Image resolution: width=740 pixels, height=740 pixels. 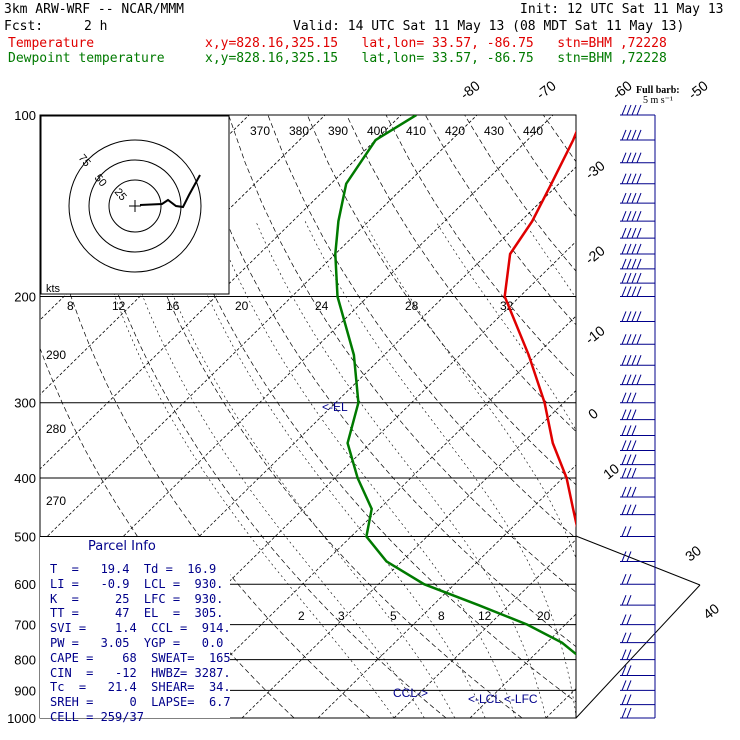 What do you see at coordinates (140, 628) in the screenshot?
I see `parcel-info-row: SVI = 1.4 CCL = 914.` at bounding box center [140, 628].